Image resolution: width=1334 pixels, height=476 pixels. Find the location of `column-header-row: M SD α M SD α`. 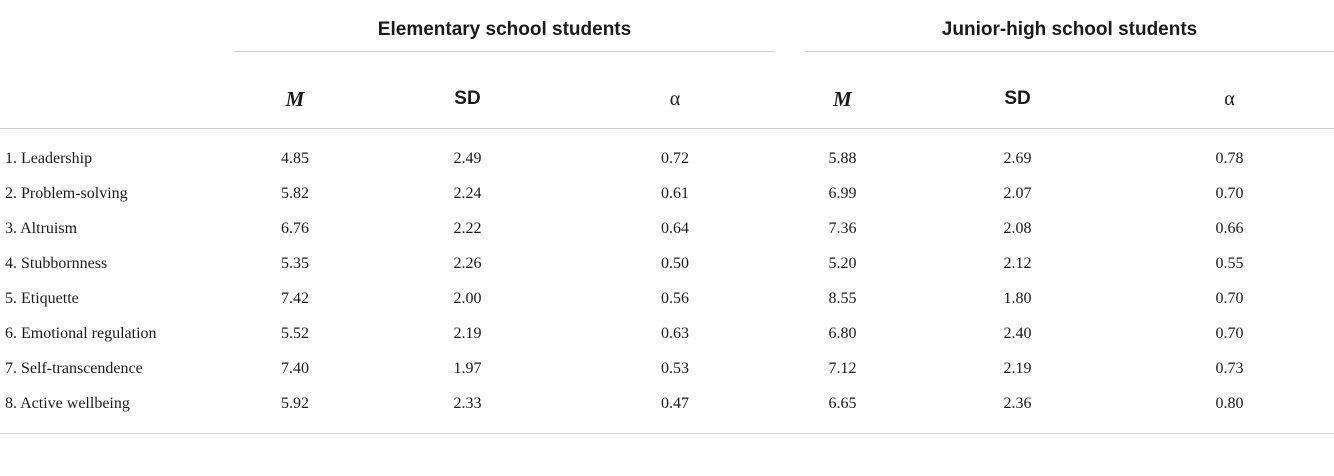

column-header-row: M SD α M SD α is located at coordinates (667, 99).